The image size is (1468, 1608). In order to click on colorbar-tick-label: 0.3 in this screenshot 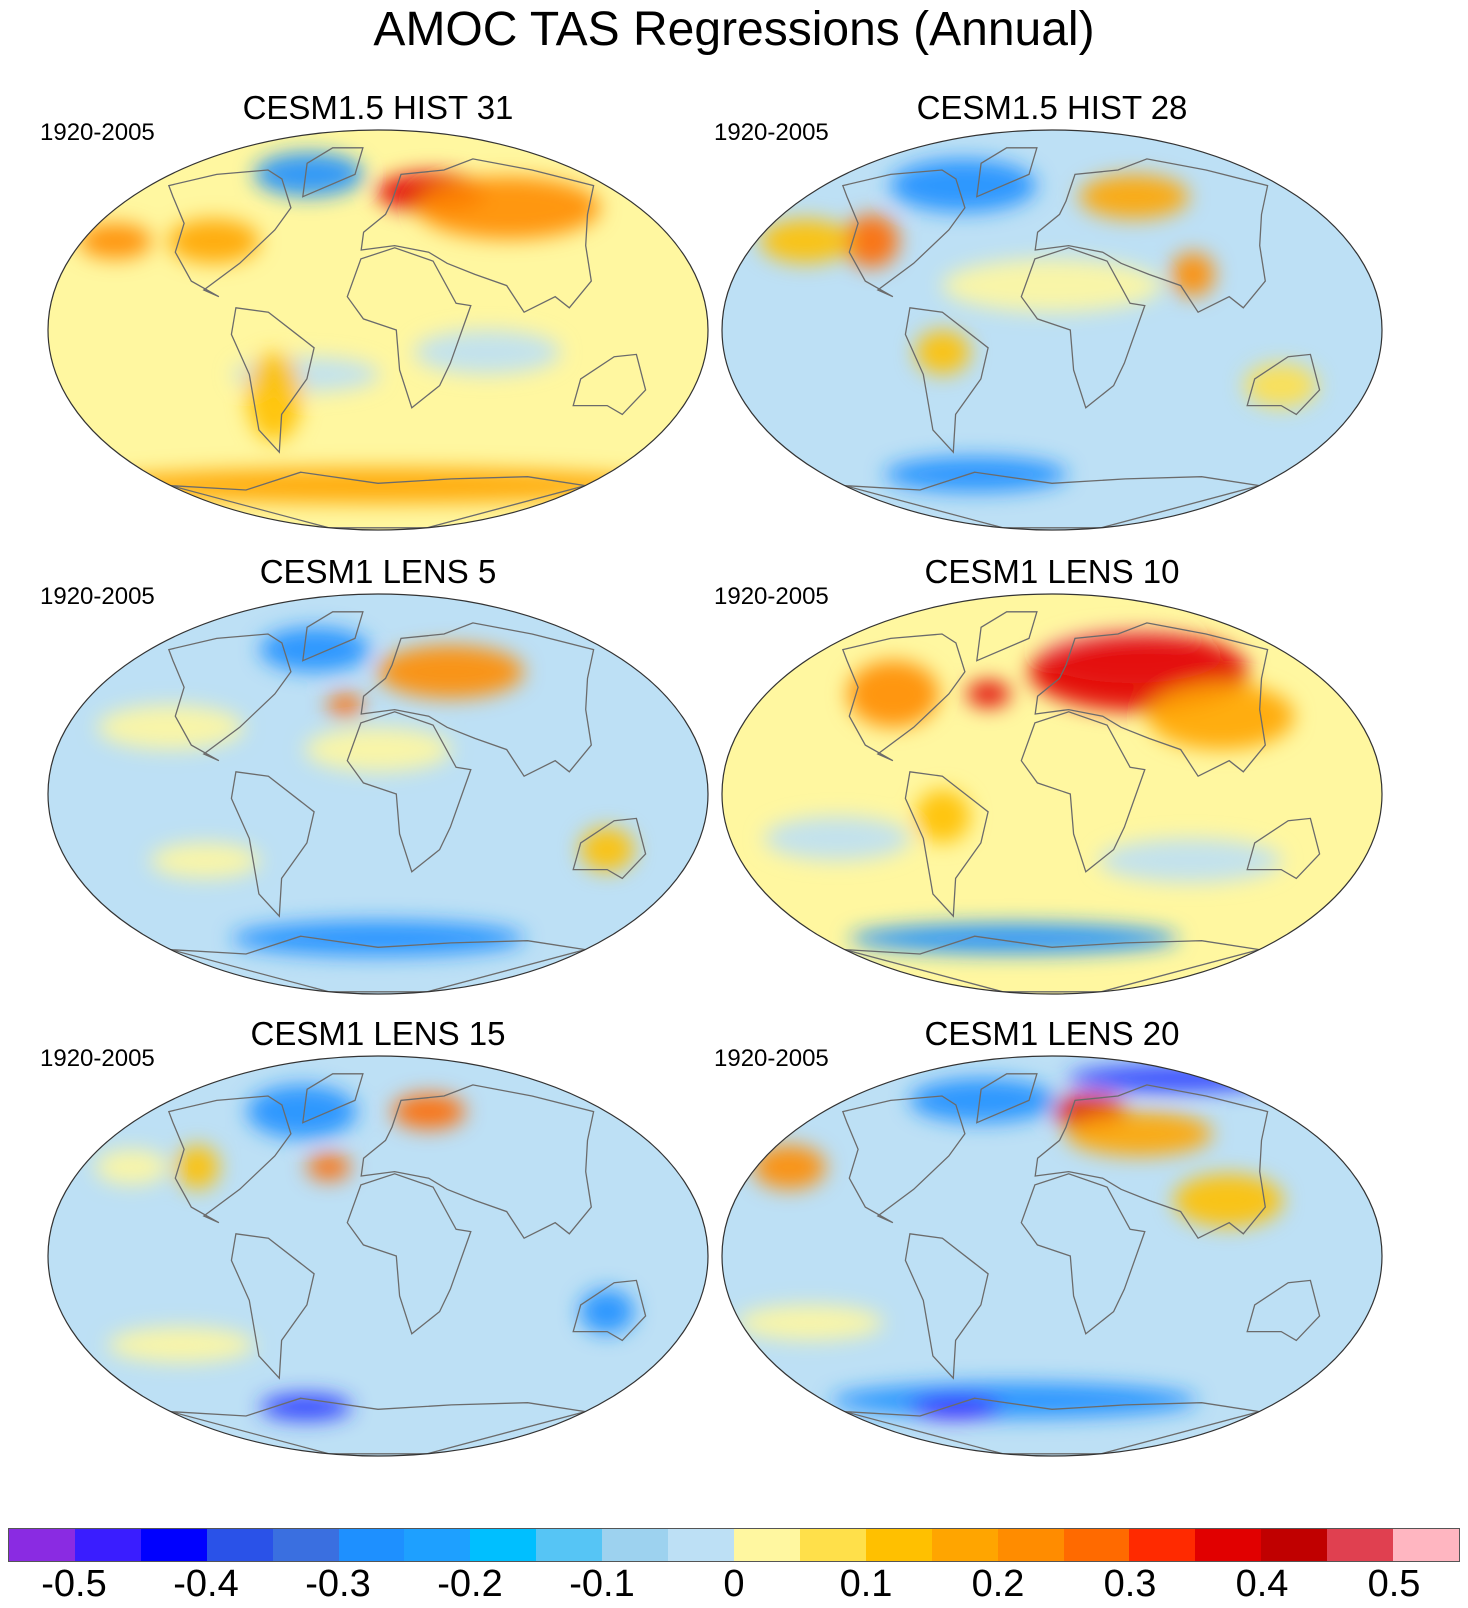, I will do `click(1130, 1584)`.